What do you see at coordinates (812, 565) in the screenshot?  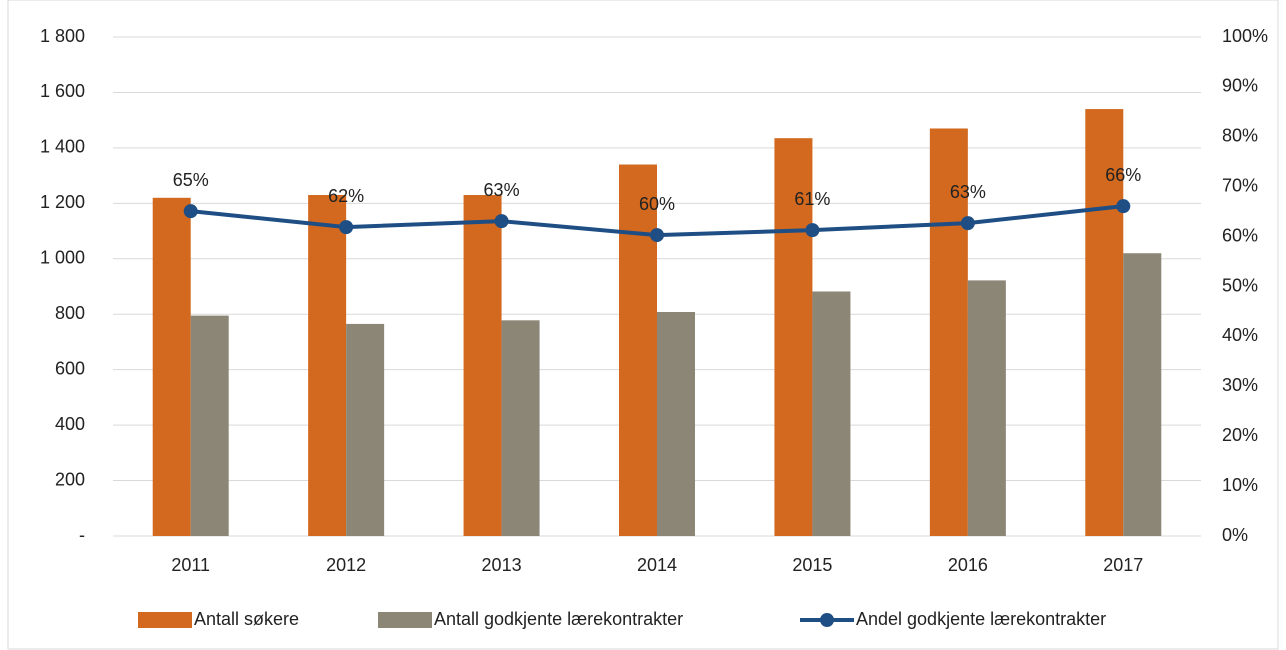 I see `x-tick-label: 2015` at bounding box center [812, 565].